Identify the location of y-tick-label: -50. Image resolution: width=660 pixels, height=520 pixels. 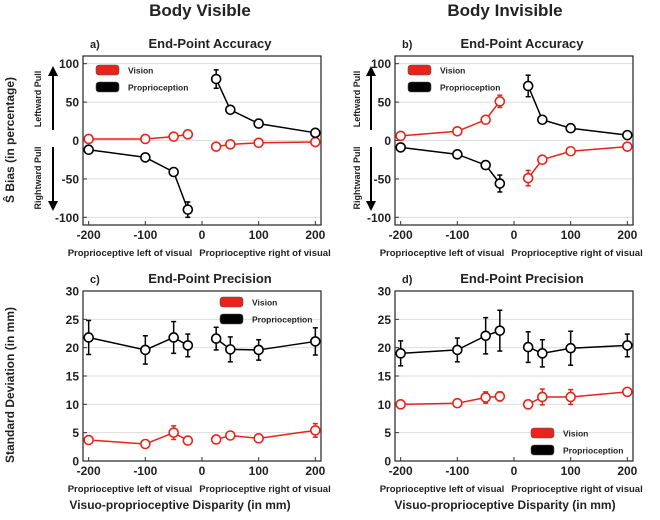
(71, 179).